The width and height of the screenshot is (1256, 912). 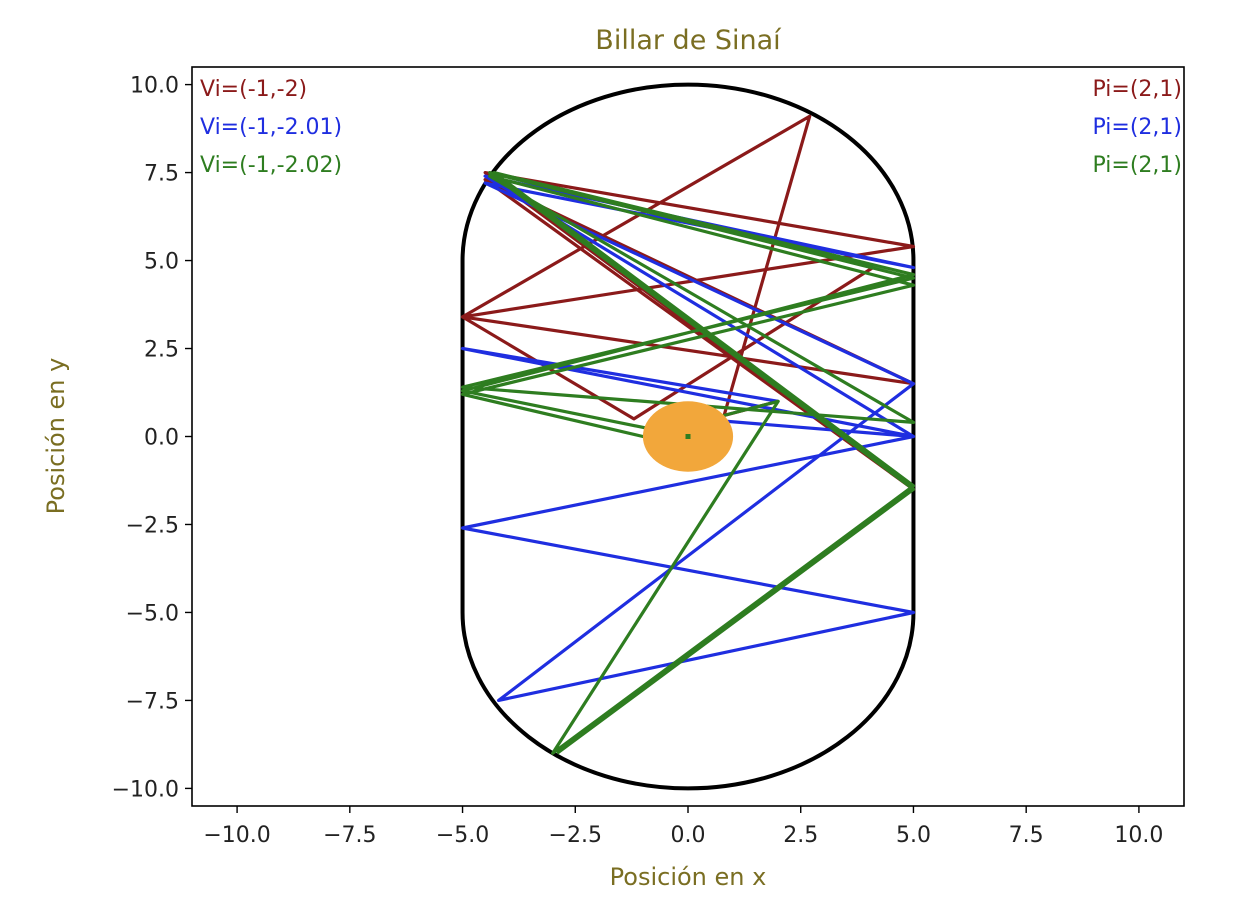 What do you see at coordinates (154, 86) in the screenshot?
I see `y-tick-label: 10.0` at bounding box center [154, 86].